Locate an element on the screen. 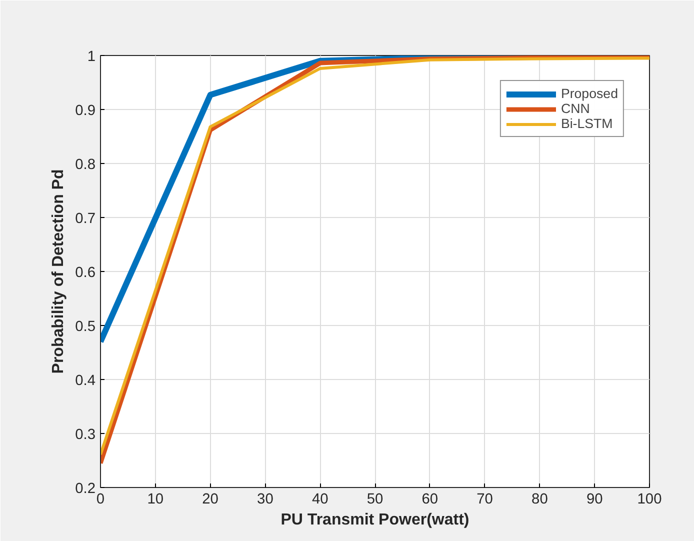 This screenshot has height=541, width=694. x-tick-label: 70 is located at coordinates (484, 500).